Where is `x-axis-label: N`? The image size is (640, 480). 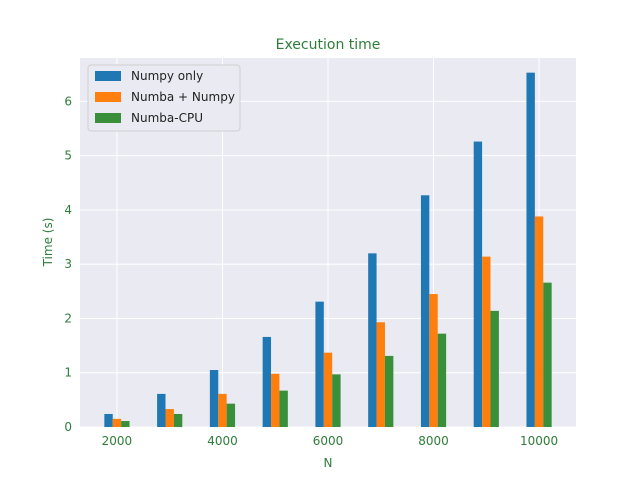 x-axis-label: N is located at coordinates (328, 463).